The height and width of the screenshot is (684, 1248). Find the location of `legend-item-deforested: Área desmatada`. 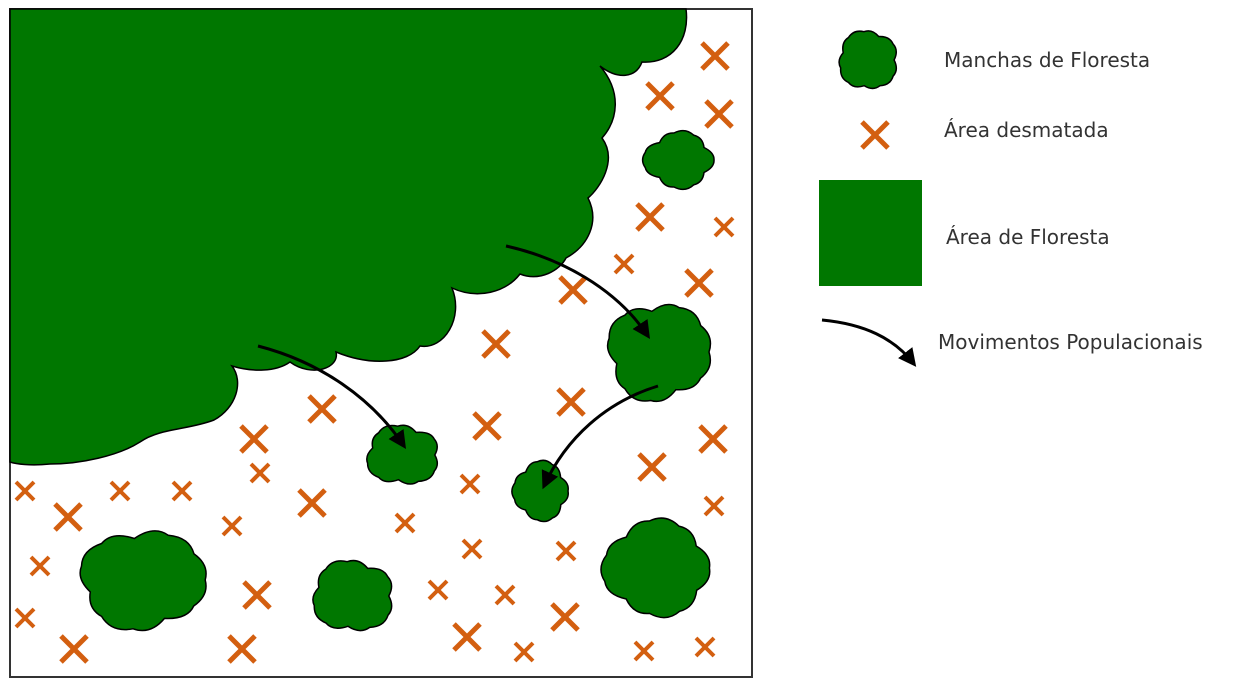

legend-item-deforested: Área desmatada is located at coordinates (984, 134).